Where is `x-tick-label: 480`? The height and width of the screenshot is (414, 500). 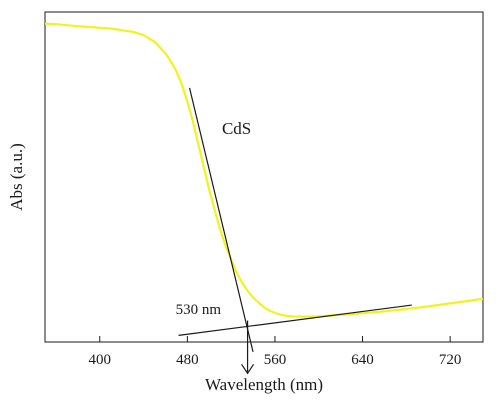 x-tick-label: 480 is located at coordinates (187, 360).